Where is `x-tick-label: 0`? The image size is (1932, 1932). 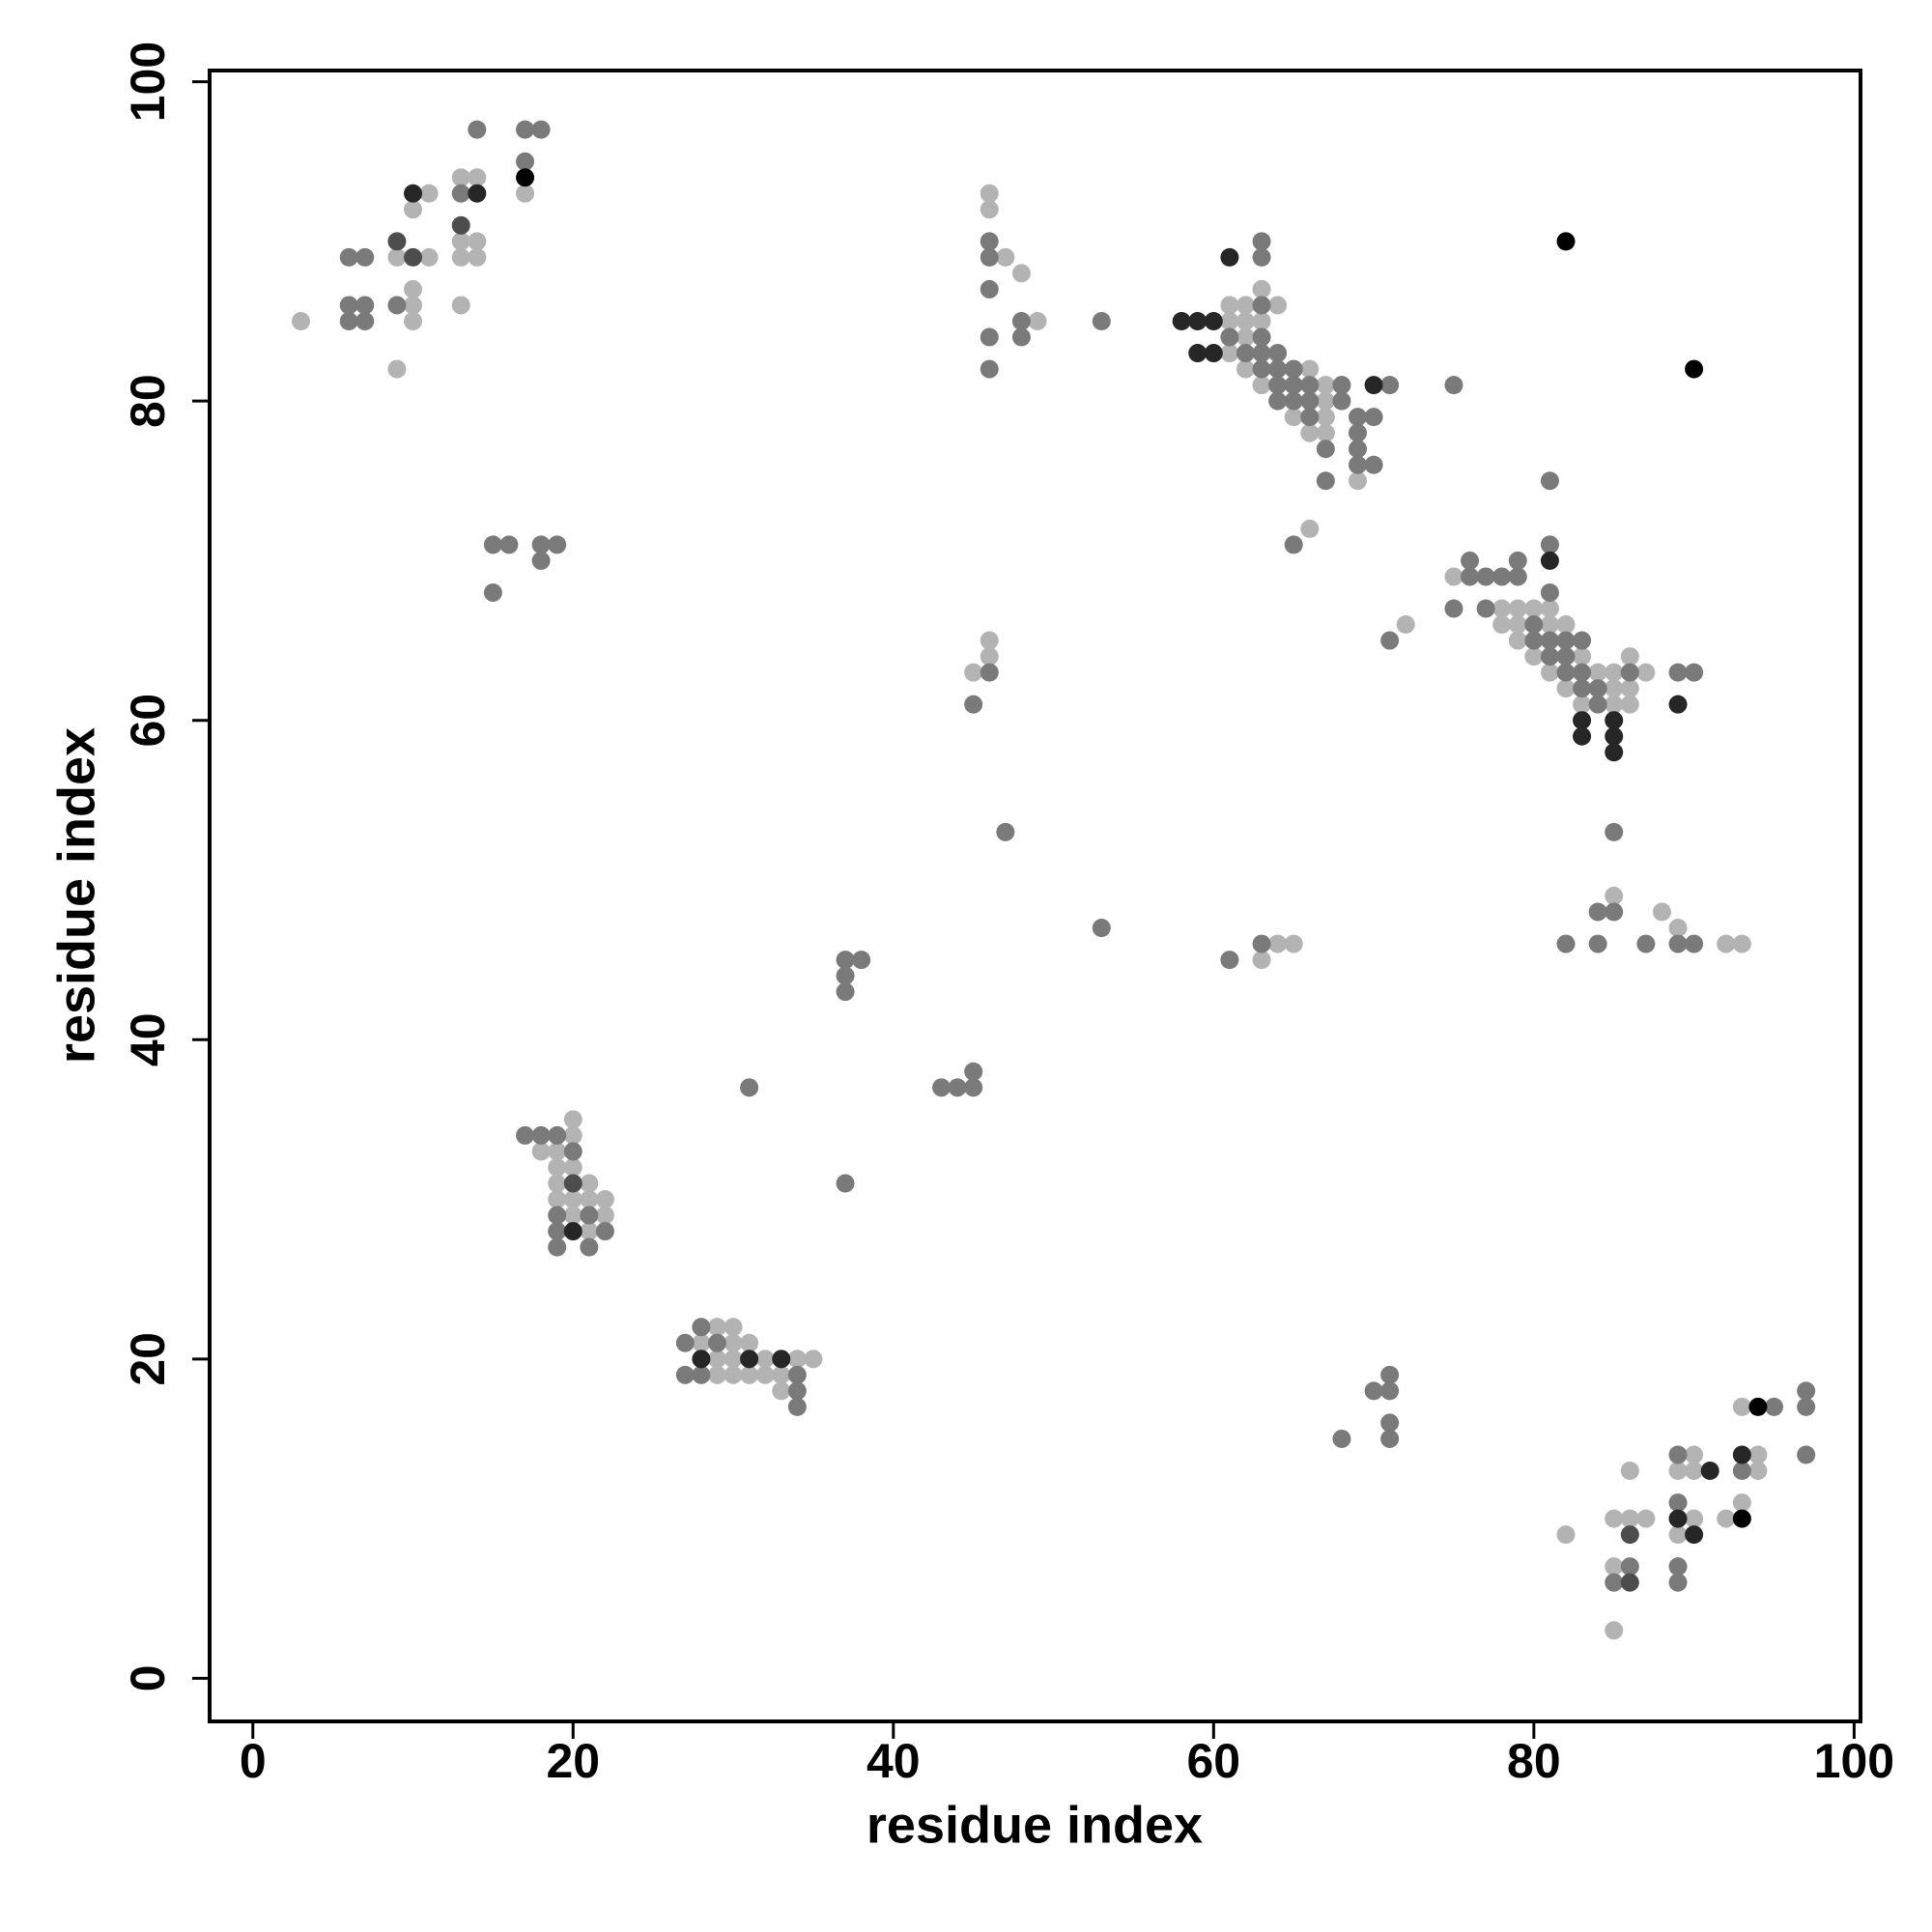 x-tick-label: 0 is located at coordinates (253, 1761).